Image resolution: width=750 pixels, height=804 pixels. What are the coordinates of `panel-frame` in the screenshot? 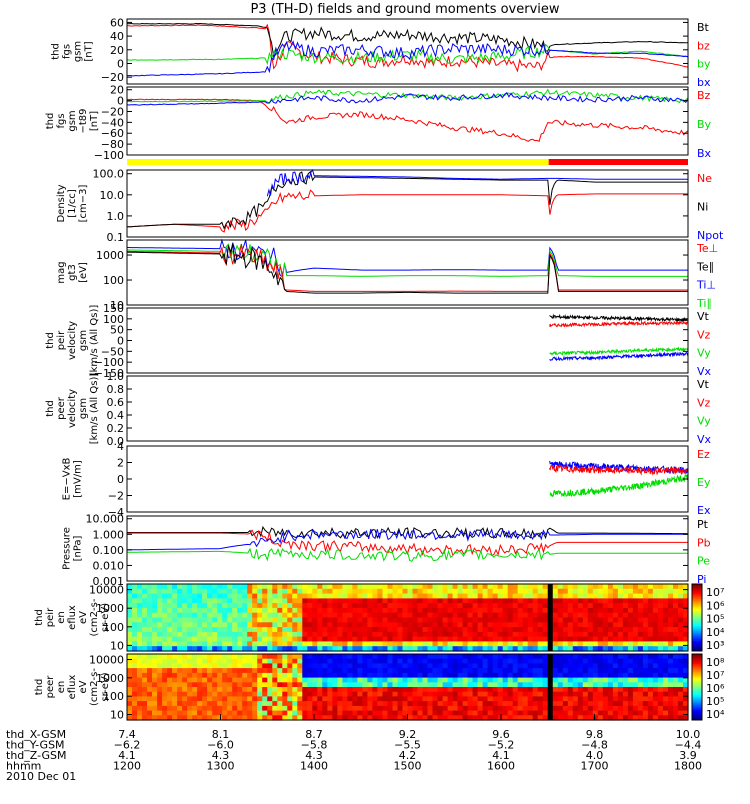 It's located at (407, 203).